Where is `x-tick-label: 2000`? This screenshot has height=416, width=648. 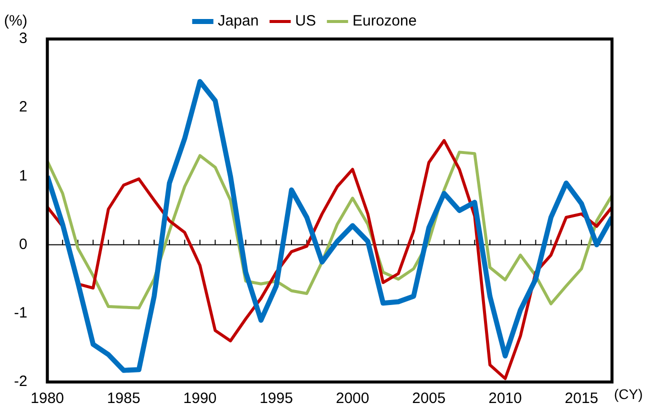
x-tick-label: 2000 is located at coordinates (353, 399).